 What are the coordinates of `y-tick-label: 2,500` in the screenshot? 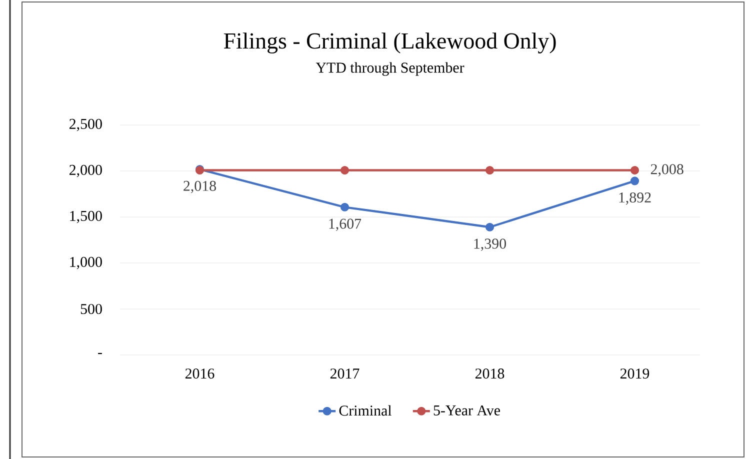 It's located at (86, 125).